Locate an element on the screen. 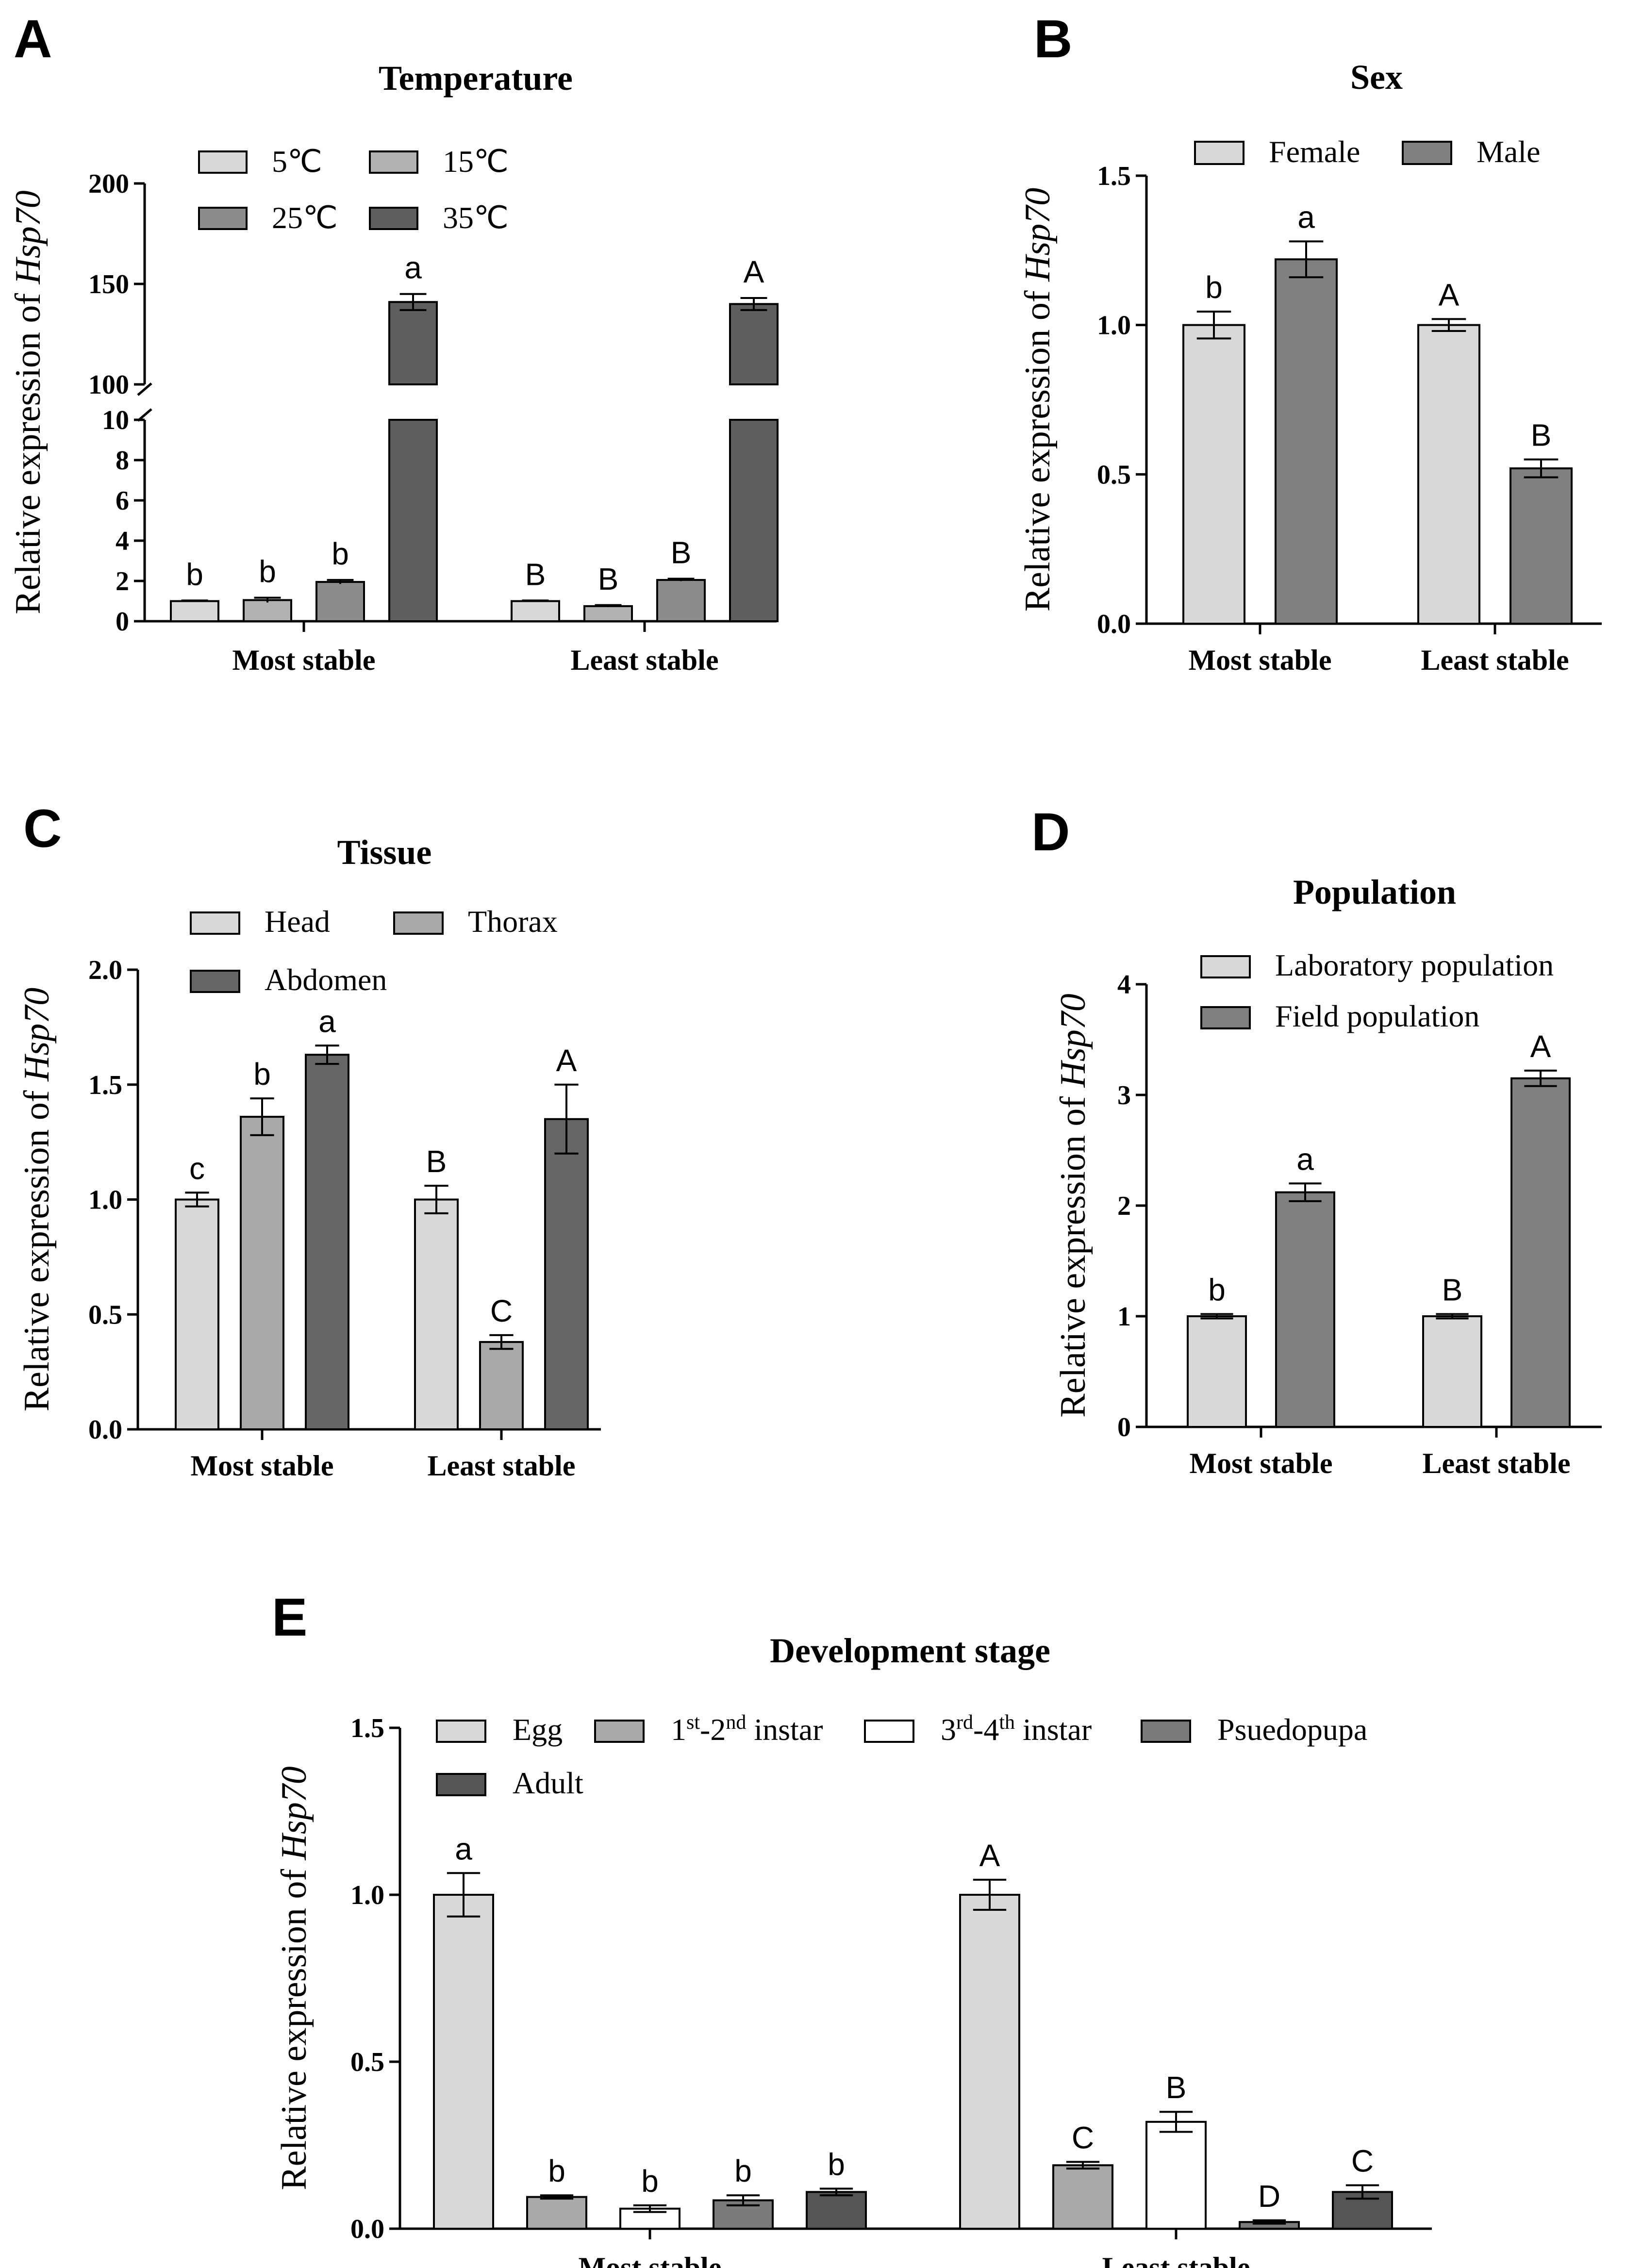 This screenshot has height=2268, width=1626. panel-letter: E is located at coordinates (289, 1617).